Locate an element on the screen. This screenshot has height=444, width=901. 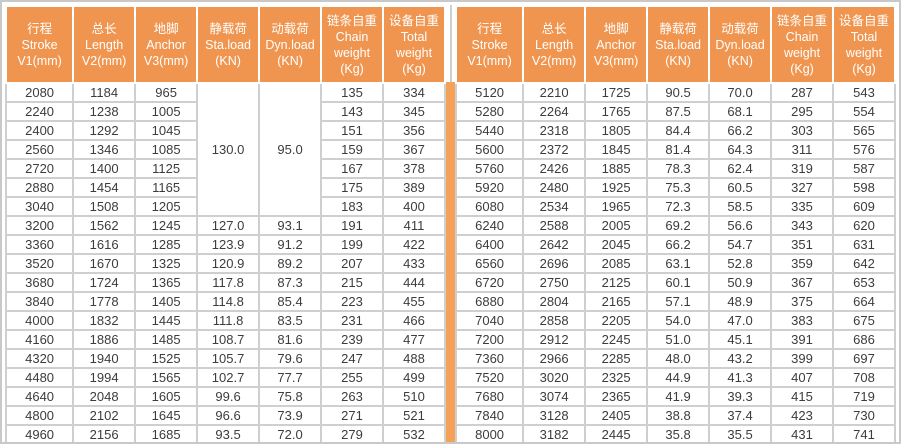
table-row: 2720 1400 1125 167 378 is located at coordinates (225, 168).